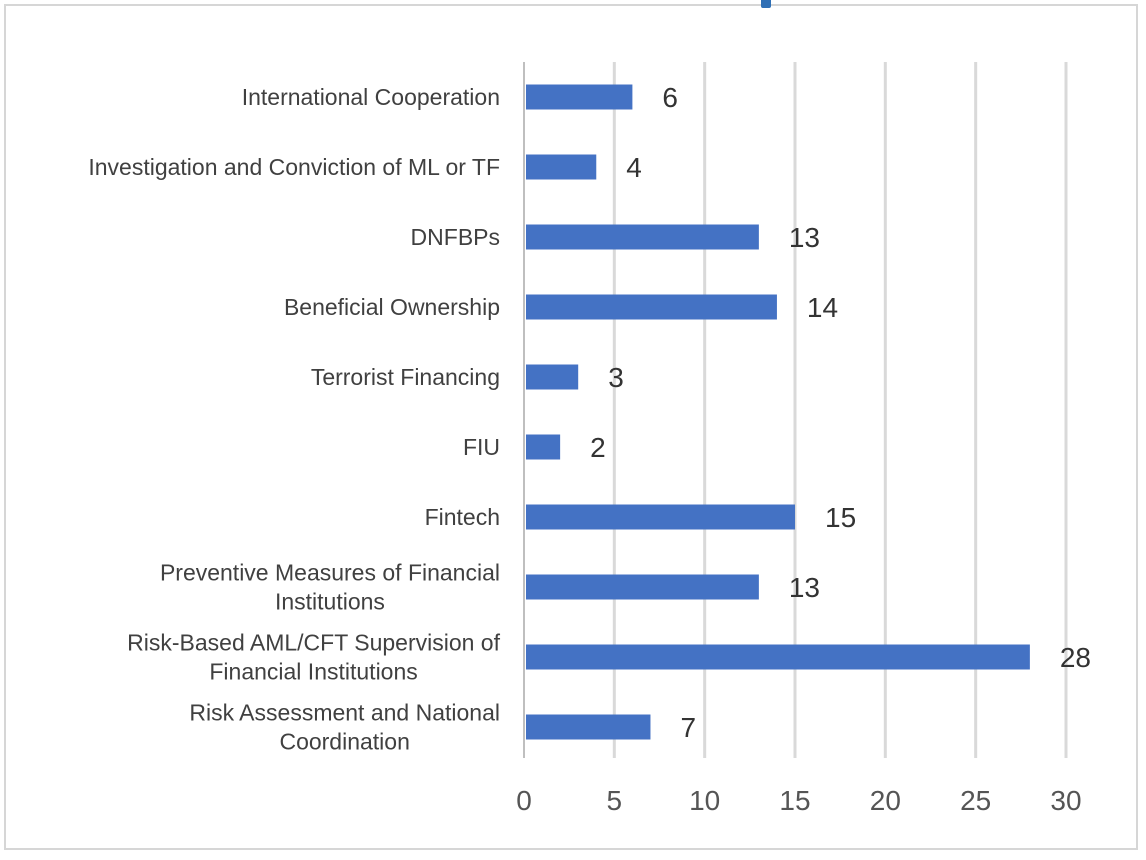 The height and width of the screenshot is (860, 1146). I want to click on x-tick-label-20: 20, so click(885, 800).